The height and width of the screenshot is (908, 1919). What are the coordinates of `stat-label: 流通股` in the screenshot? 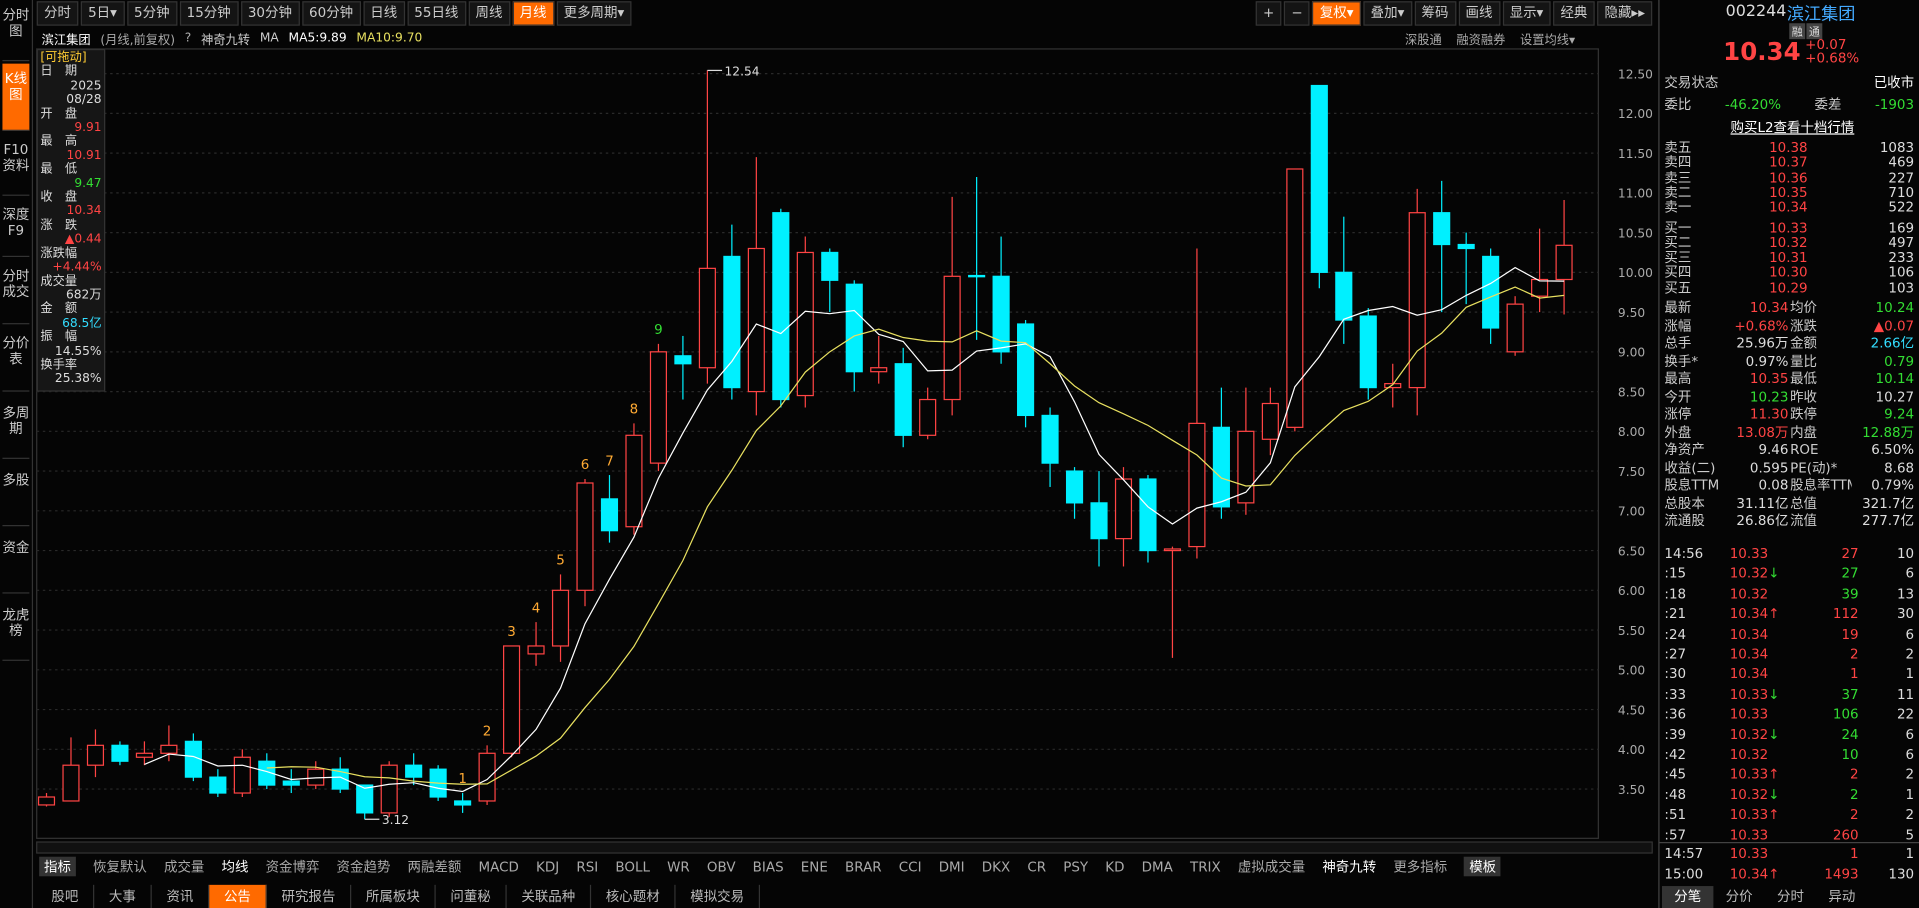 It's located at (1684, 520).